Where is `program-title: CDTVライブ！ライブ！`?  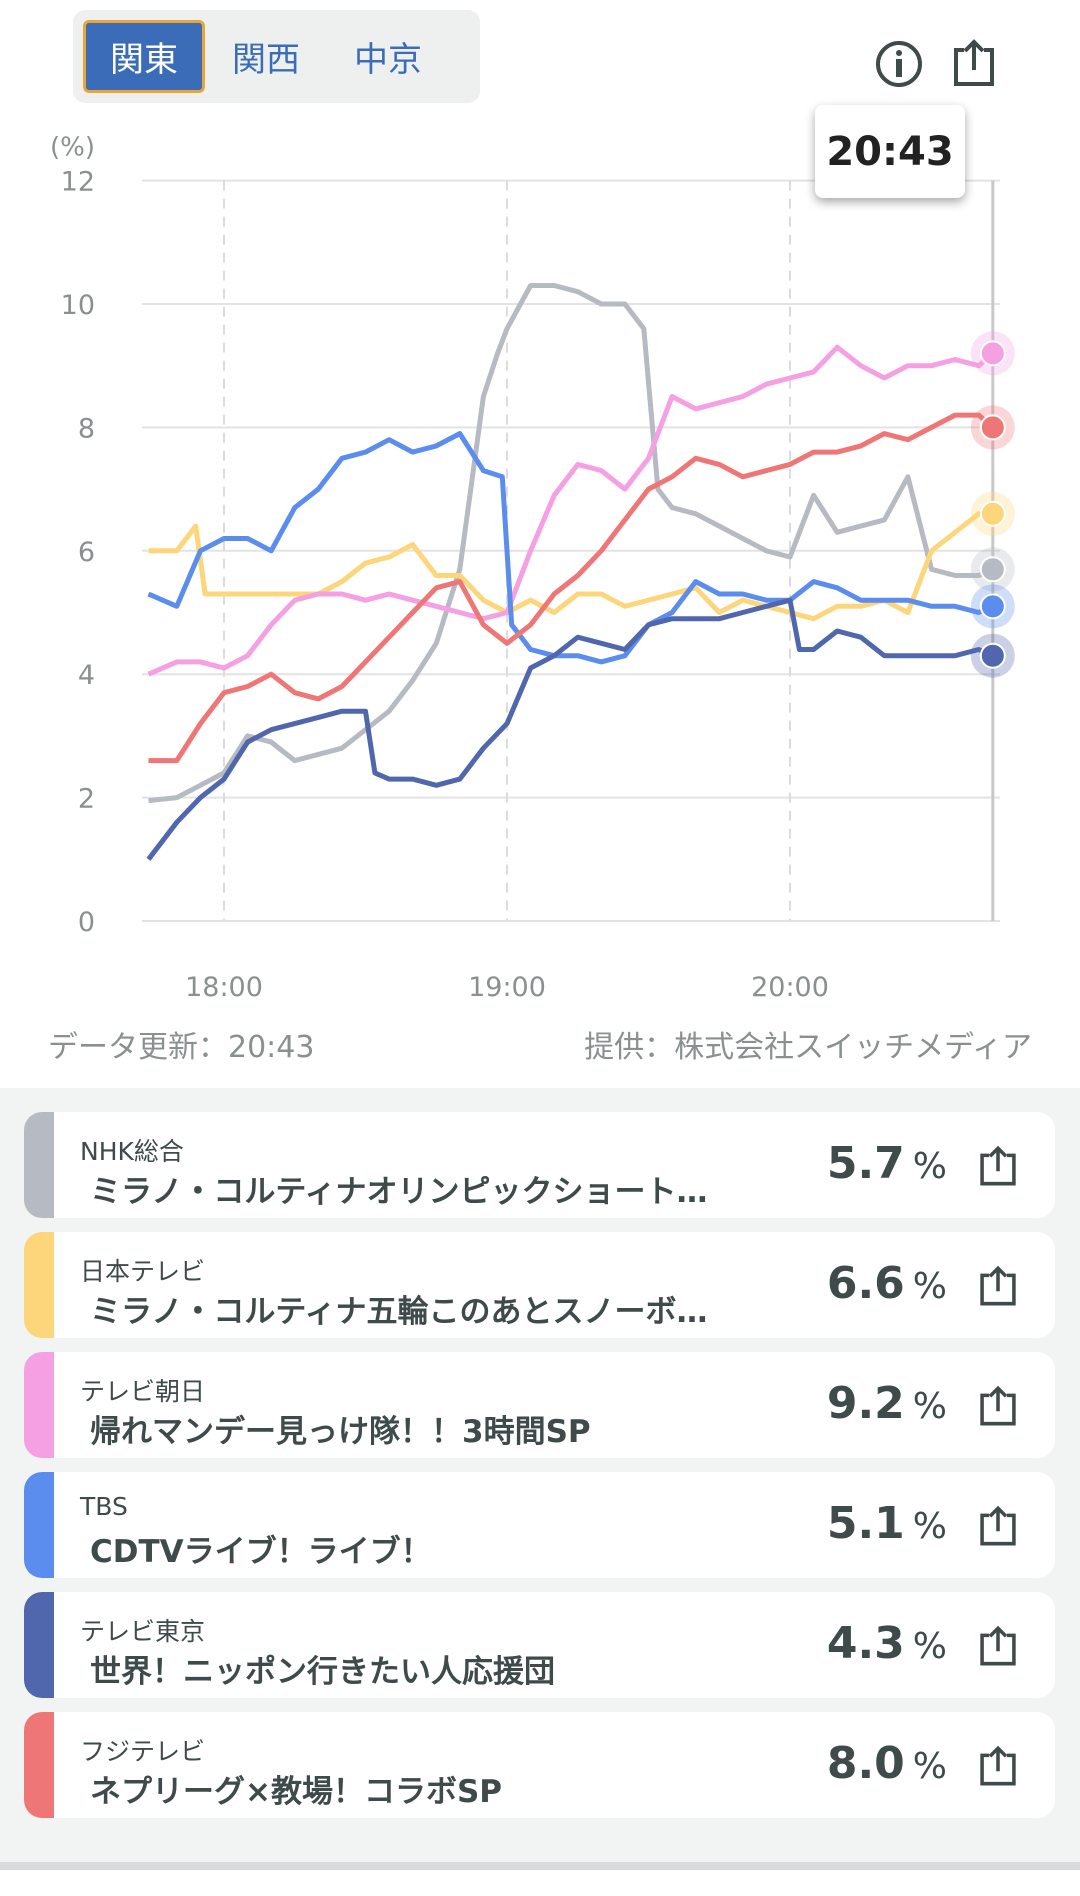
program-title: CDTVライブ！ライブ！ is located at coordinates (261, 1552).